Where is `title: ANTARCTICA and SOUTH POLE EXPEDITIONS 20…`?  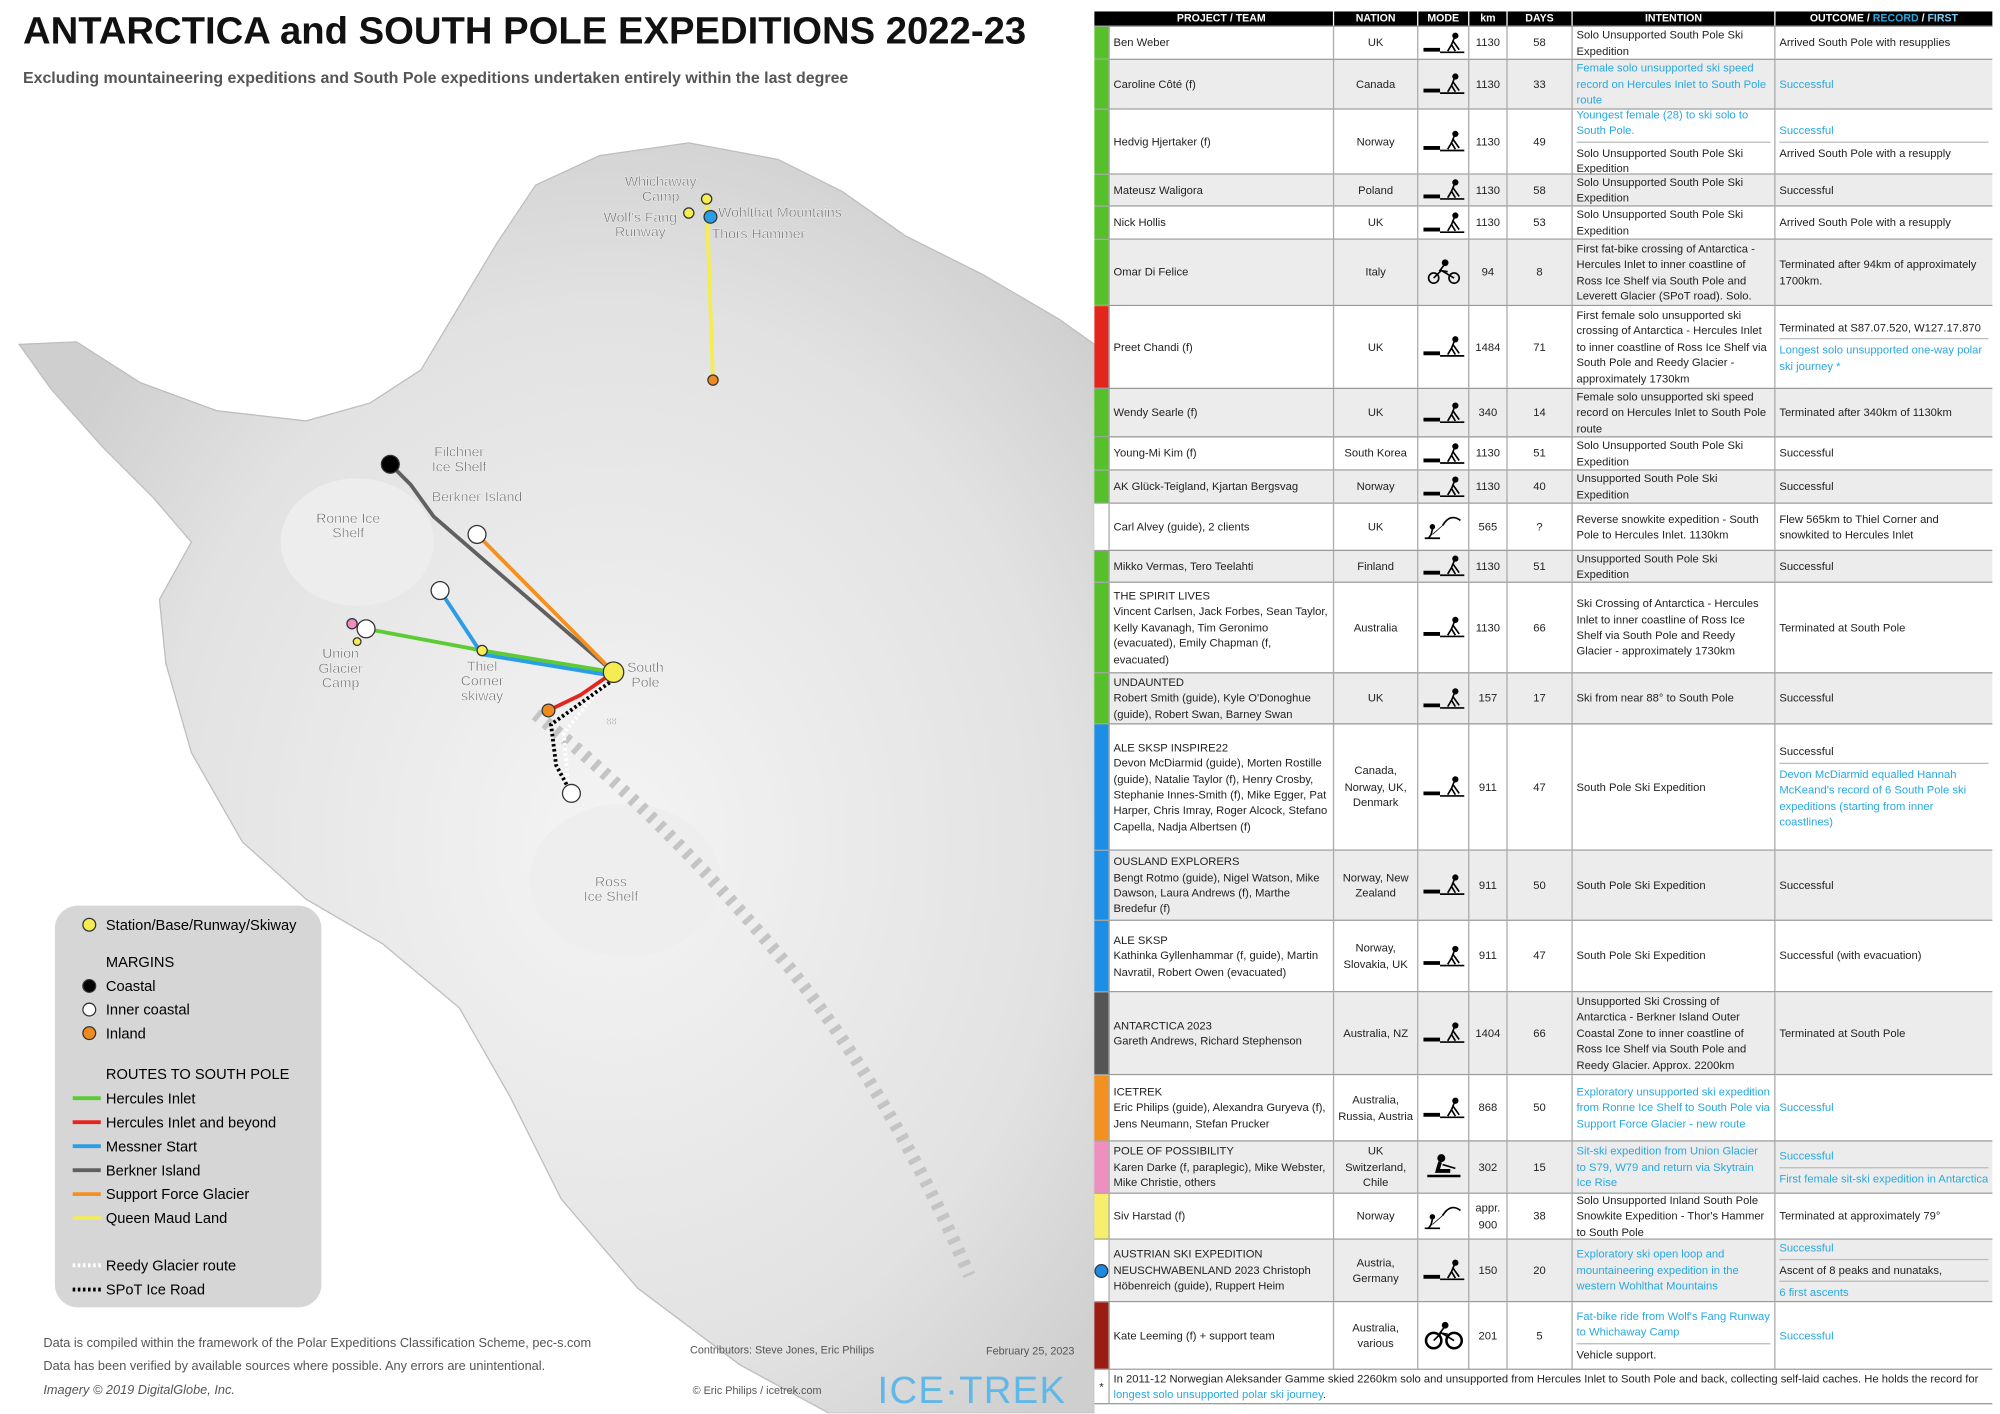 title: ANTARCTICA and SOUTH POLE EXPEDITIONS 20… is located at coordinates (524, 30).